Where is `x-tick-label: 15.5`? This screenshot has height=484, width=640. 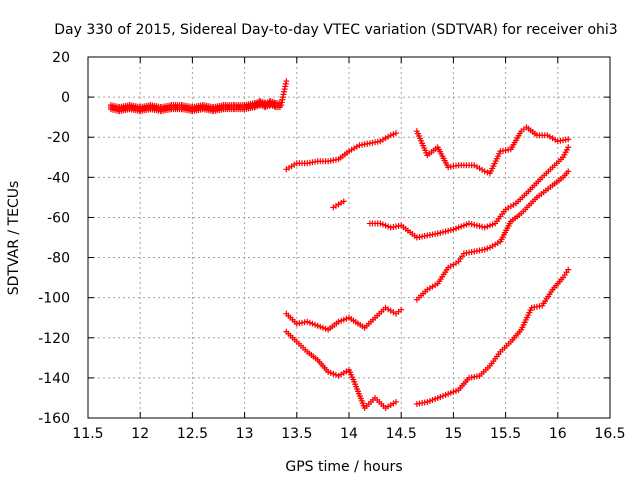 x-tick-label: 15.5 is located at coordinates (505, 434).